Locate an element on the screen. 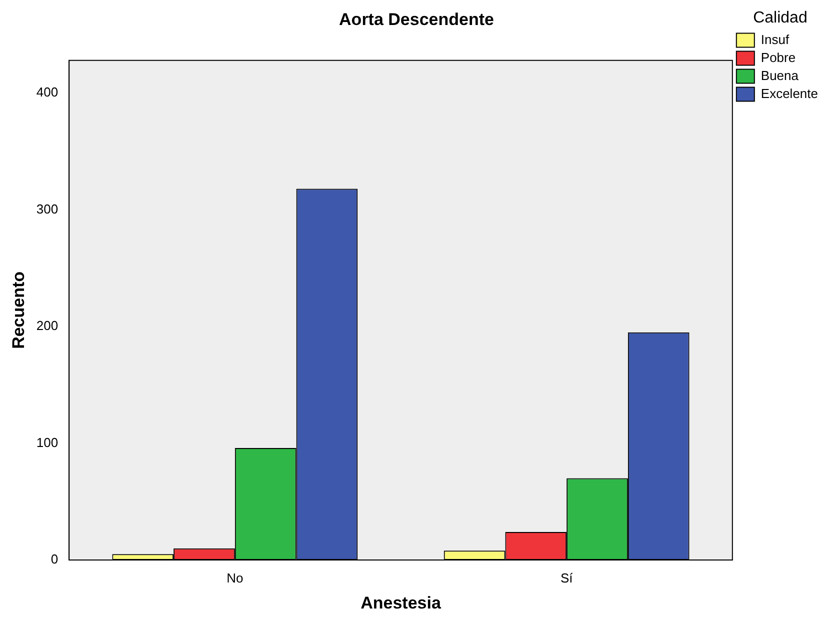 The image size is (838, 623). legend-title: Calidad is located at coordinates (780, 17).